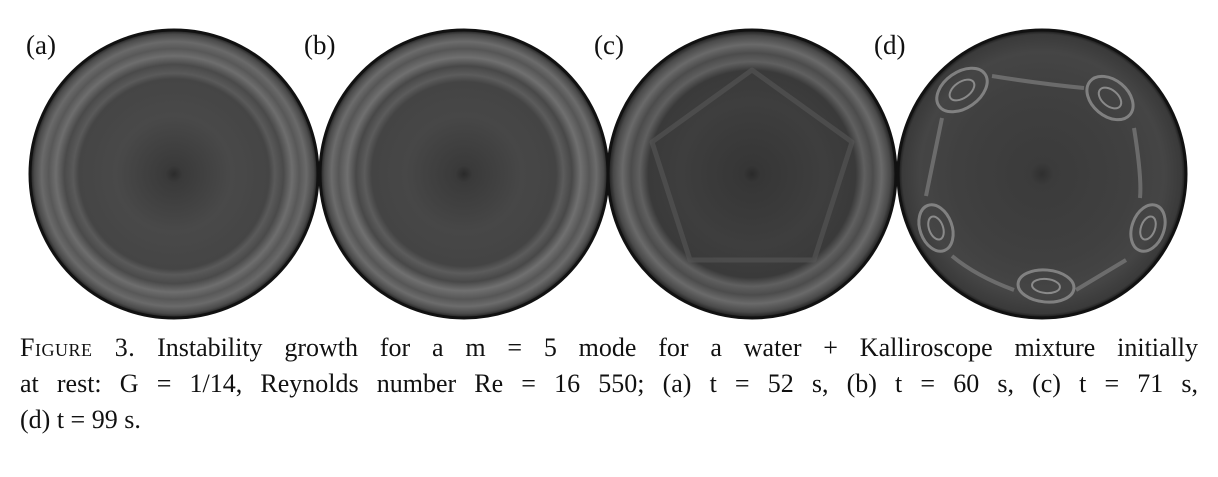 The image size is (1218, 477). Describe the element at coordinates (1042, 174) in the screenshot. I see `panel-d-image` at that location.